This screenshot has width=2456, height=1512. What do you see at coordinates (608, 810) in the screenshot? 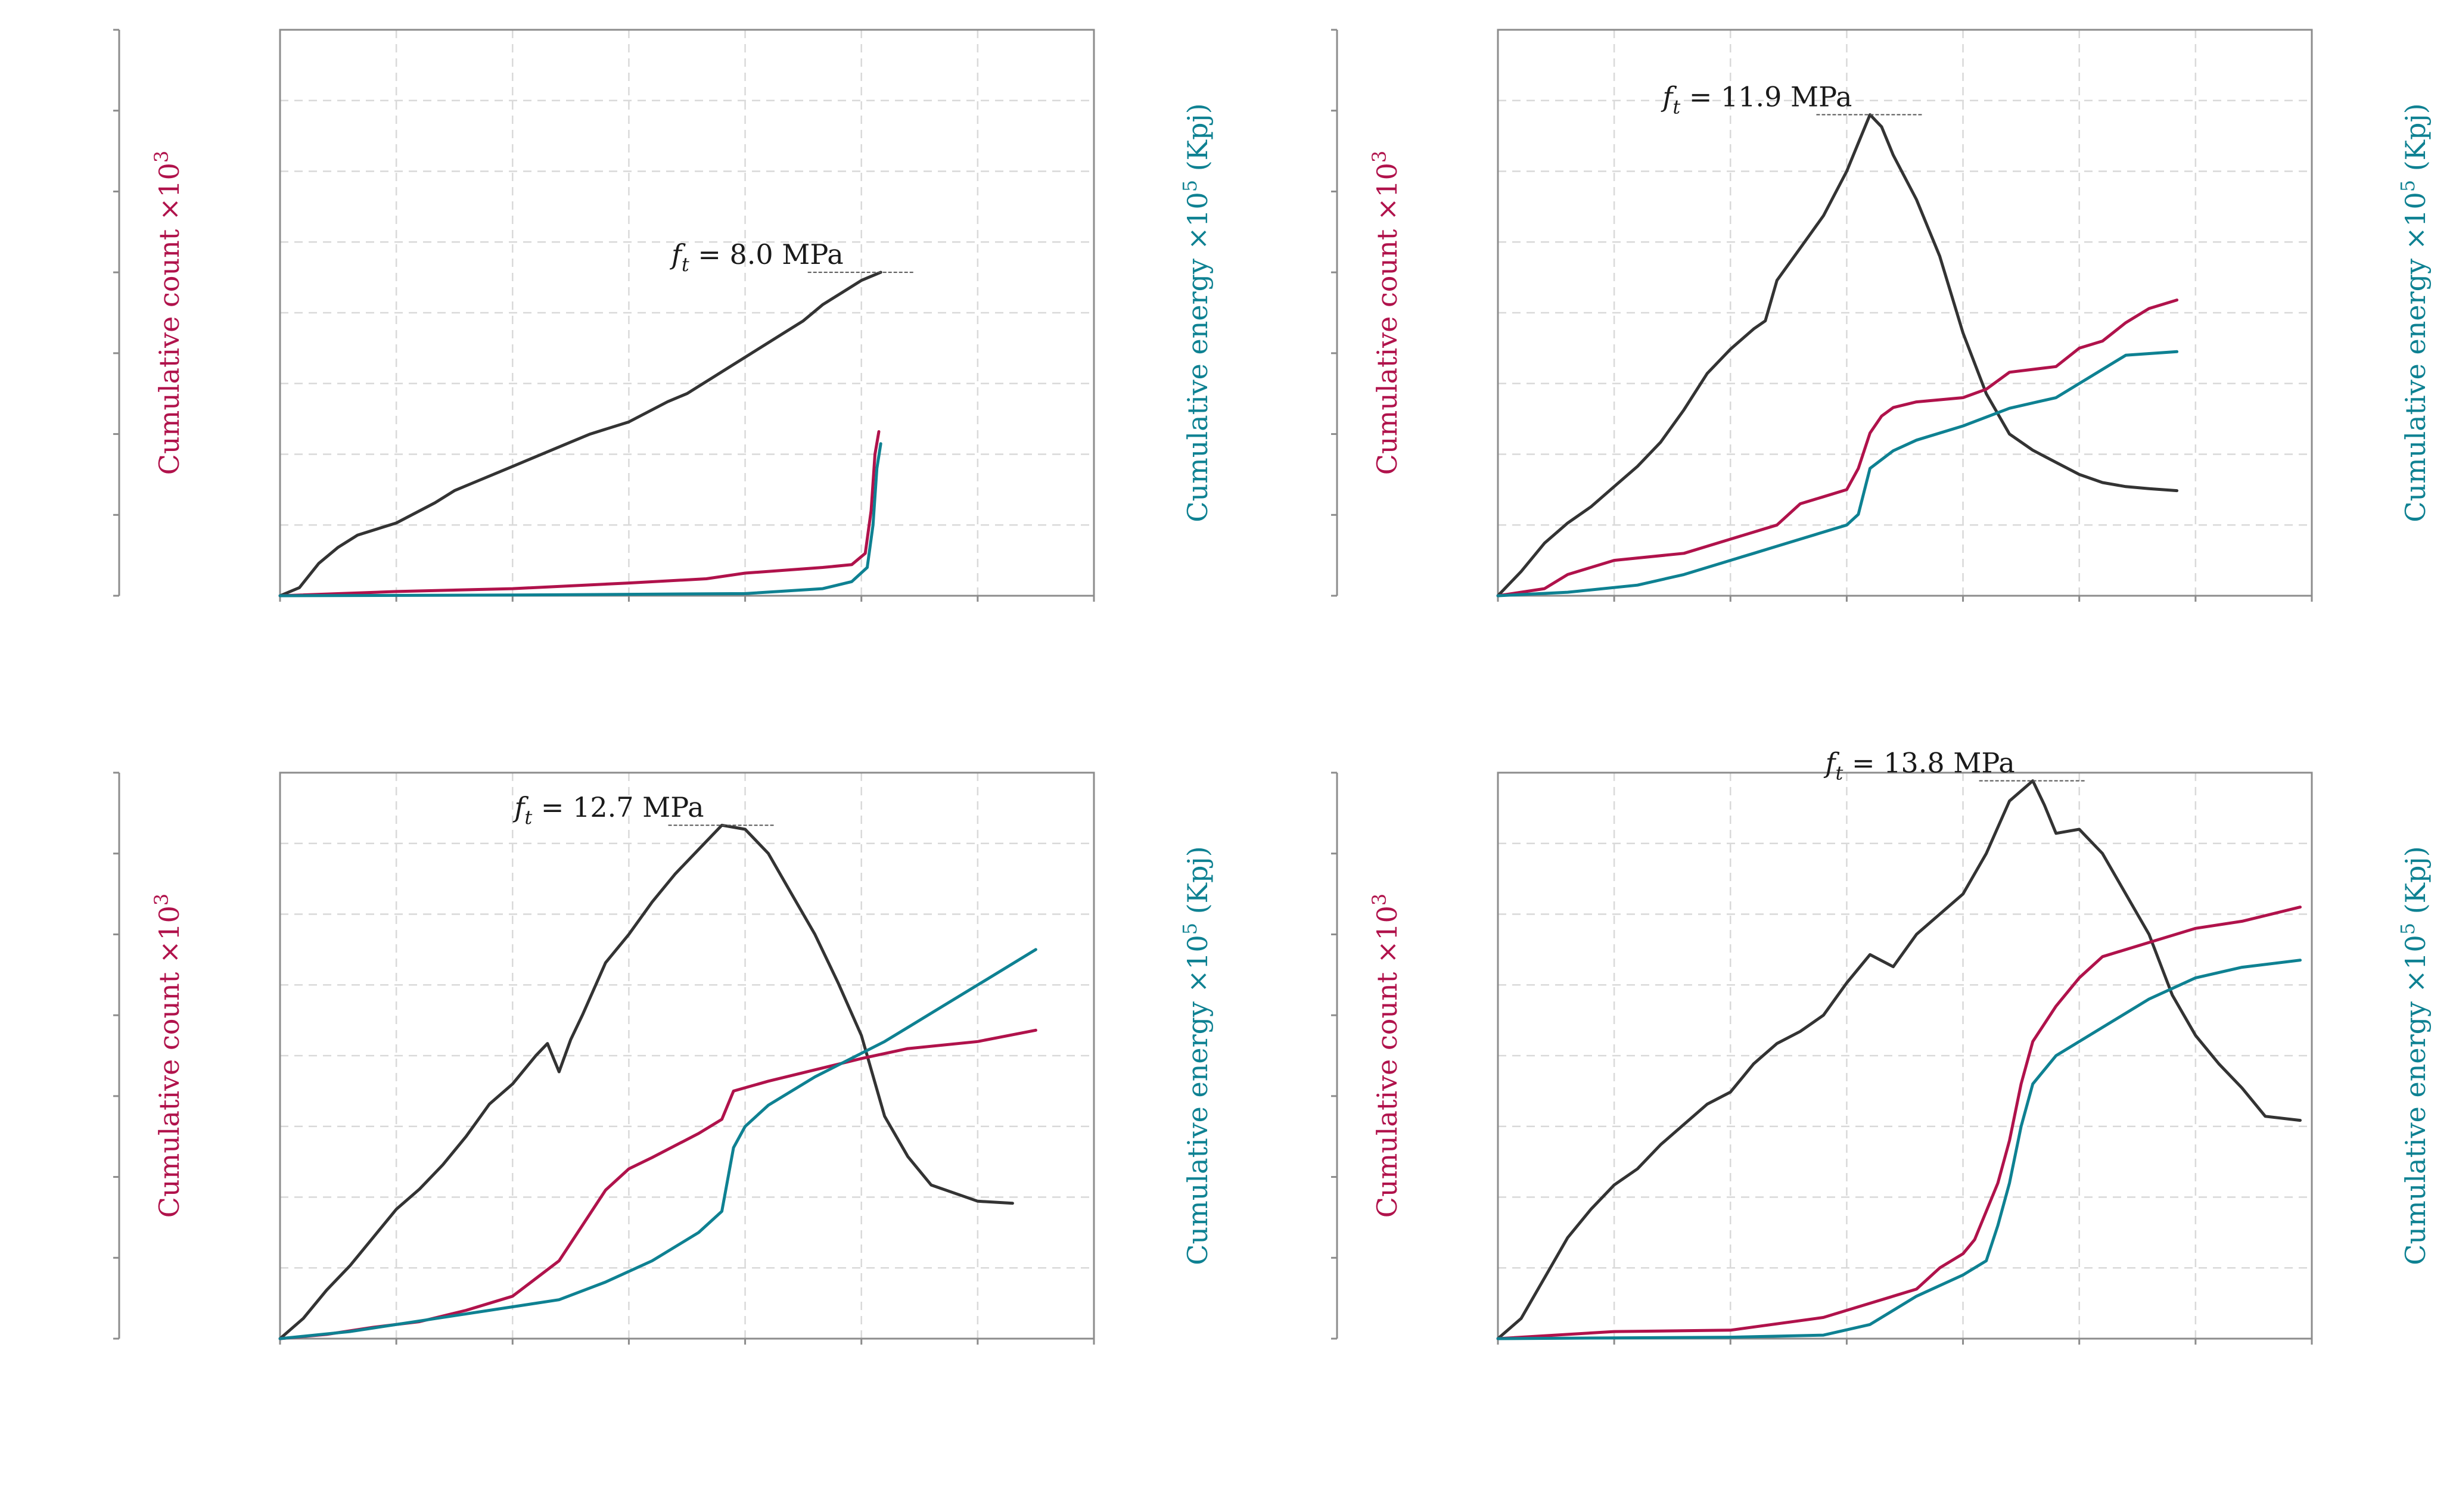
I see `peak-stress-annotation: ft = 12.7 MPa` at bounding box center [608, 810].